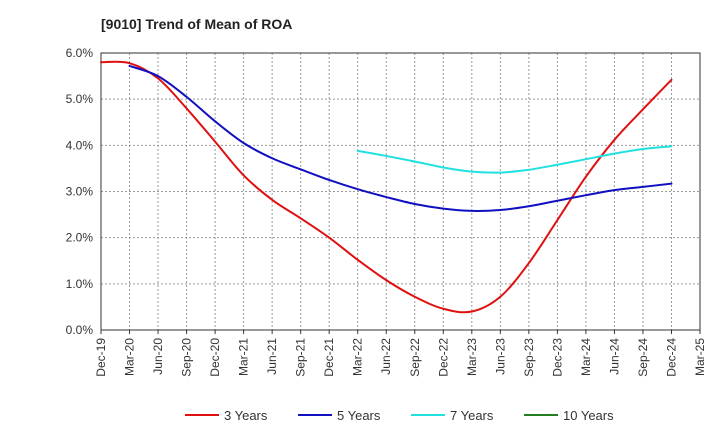 The width and height of the screenshot is (720, 440). What do you see at coordinates (80, 145) in the screenshot?
I see `y-tick-label: 4.0%` at bounding box center [80, 145].